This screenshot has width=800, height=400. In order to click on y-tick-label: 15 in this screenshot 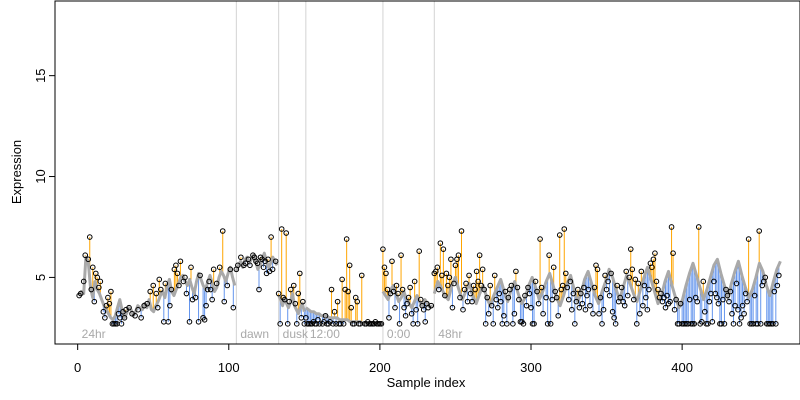, I will do `click(40, 75)`.